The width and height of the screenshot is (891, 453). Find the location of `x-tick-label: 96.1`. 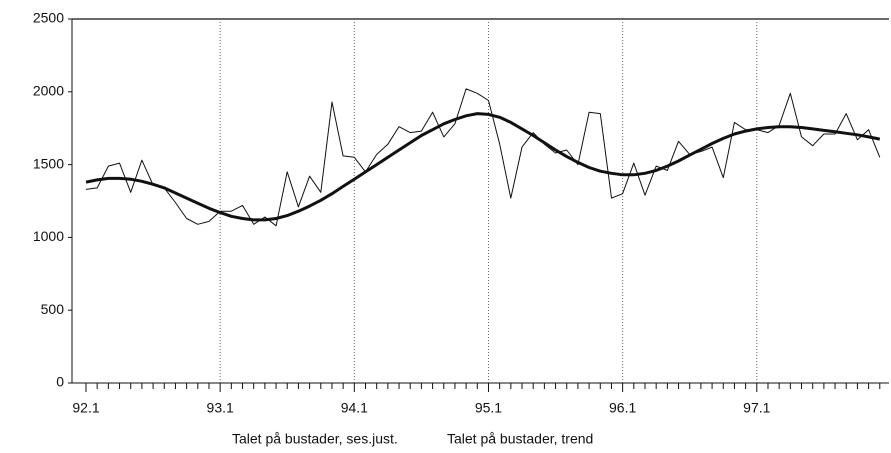

x-tick-label: 96.1 is located at coordinates (622, 408).